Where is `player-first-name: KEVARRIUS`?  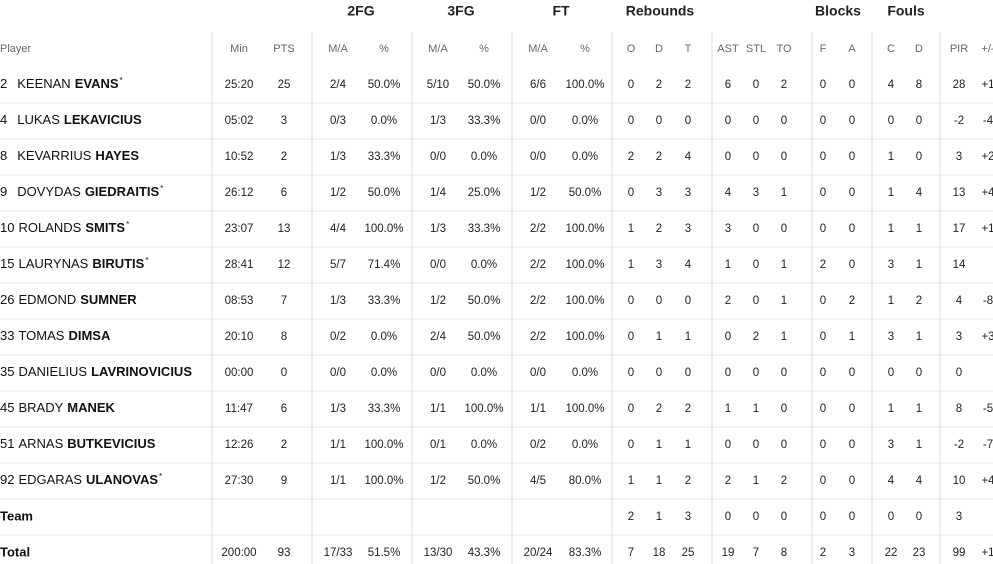
player-first-name: KEVARRIUS is located at coordinates (54, 155).